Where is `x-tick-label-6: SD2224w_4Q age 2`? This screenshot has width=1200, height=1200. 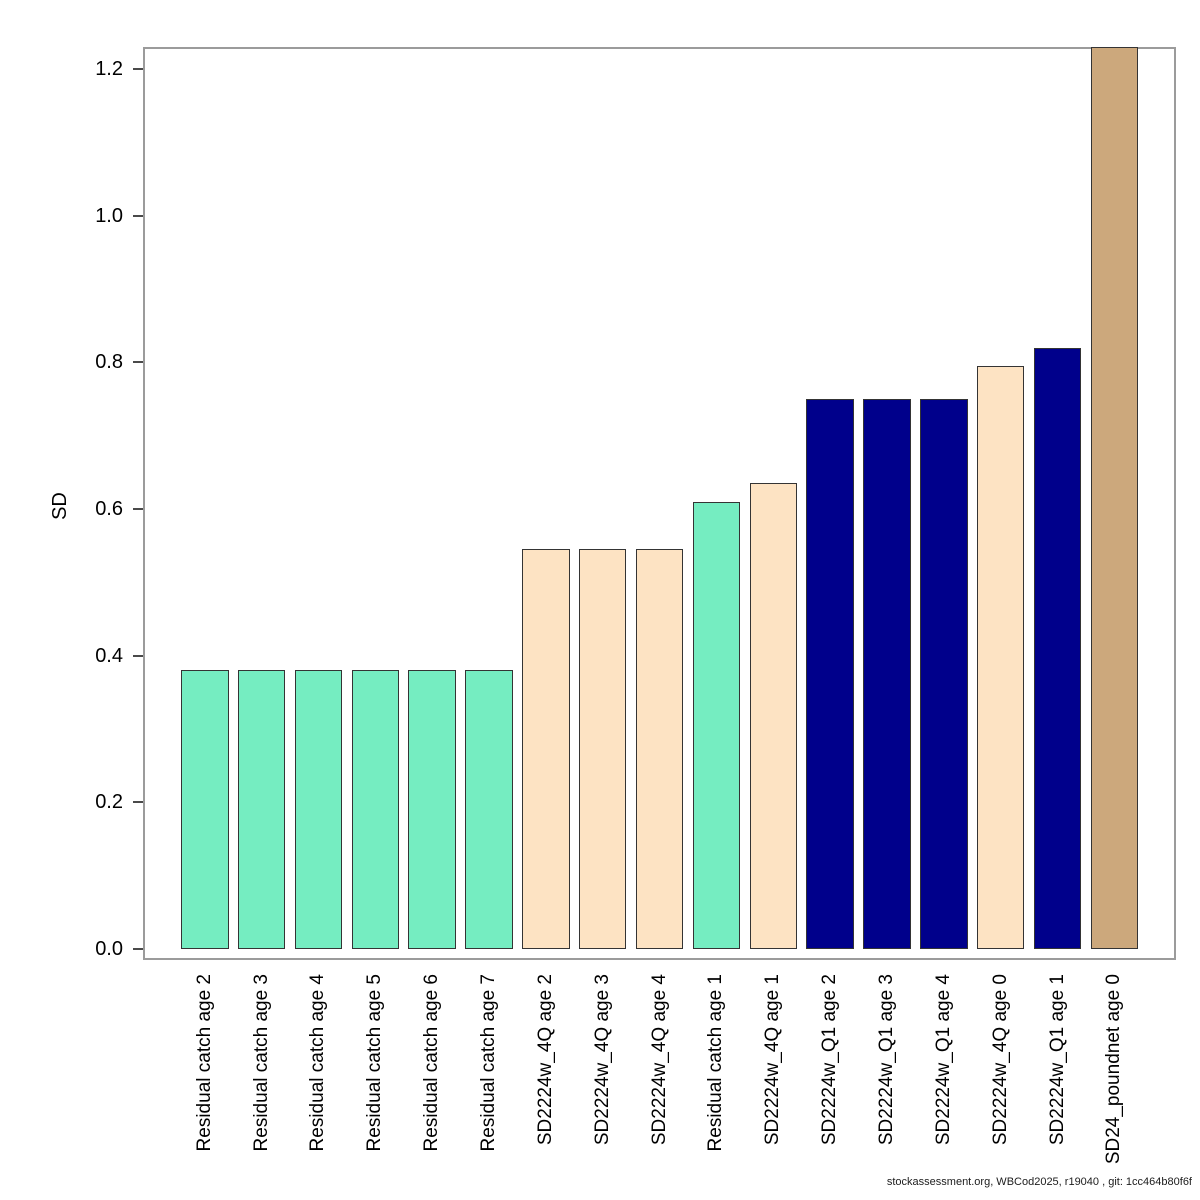
x-tick-label-6: SD2224w_4Q age 2 is located at coordinates (545, 1060).